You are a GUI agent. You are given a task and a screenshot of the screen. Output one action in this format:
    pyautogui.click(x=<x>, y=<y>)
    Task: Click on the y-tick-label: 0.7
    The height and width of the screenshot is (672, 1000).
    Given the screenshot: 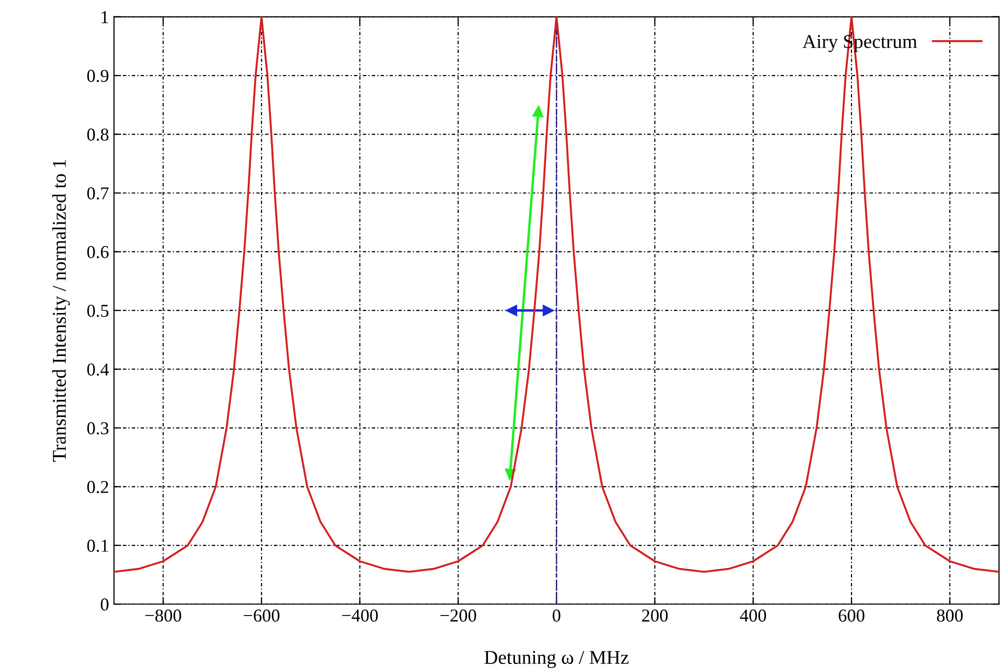 What is the action you would take?
    pyautogui.click(x=98, y=193)
    